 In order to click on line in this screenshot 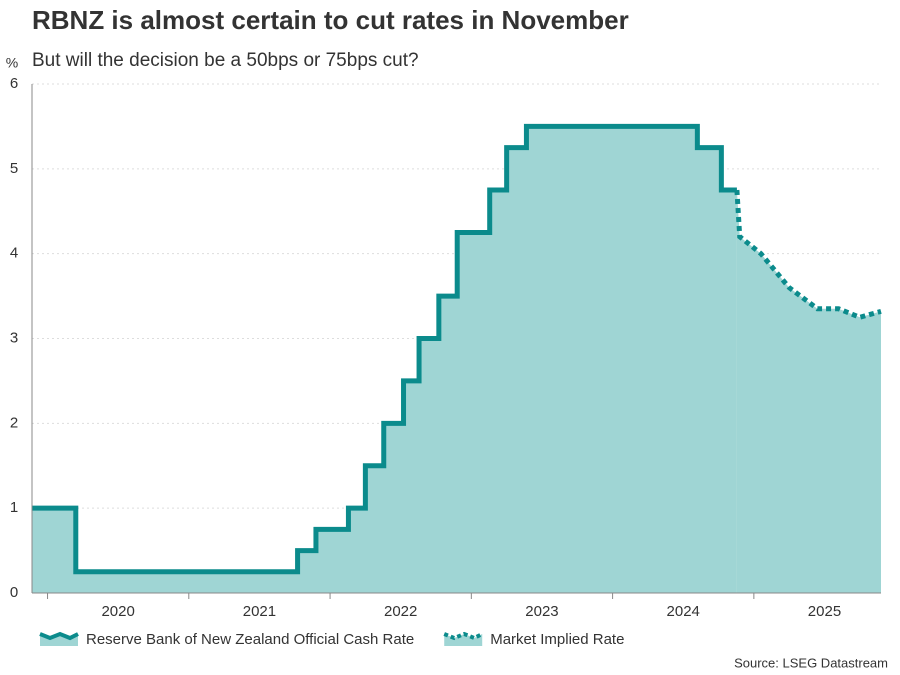, I will do `click(808, 254)`.